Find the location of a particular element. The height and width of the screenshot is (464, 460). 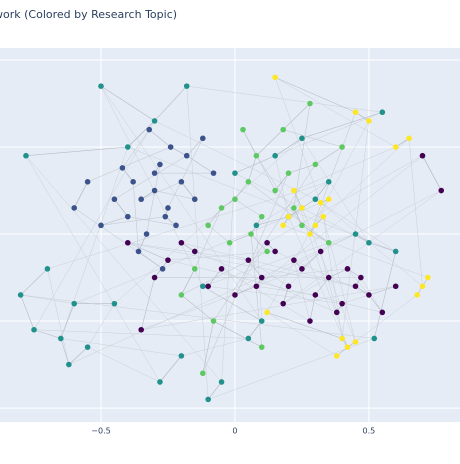

x-tick-label: 0 is located at coordinates (234, 431).